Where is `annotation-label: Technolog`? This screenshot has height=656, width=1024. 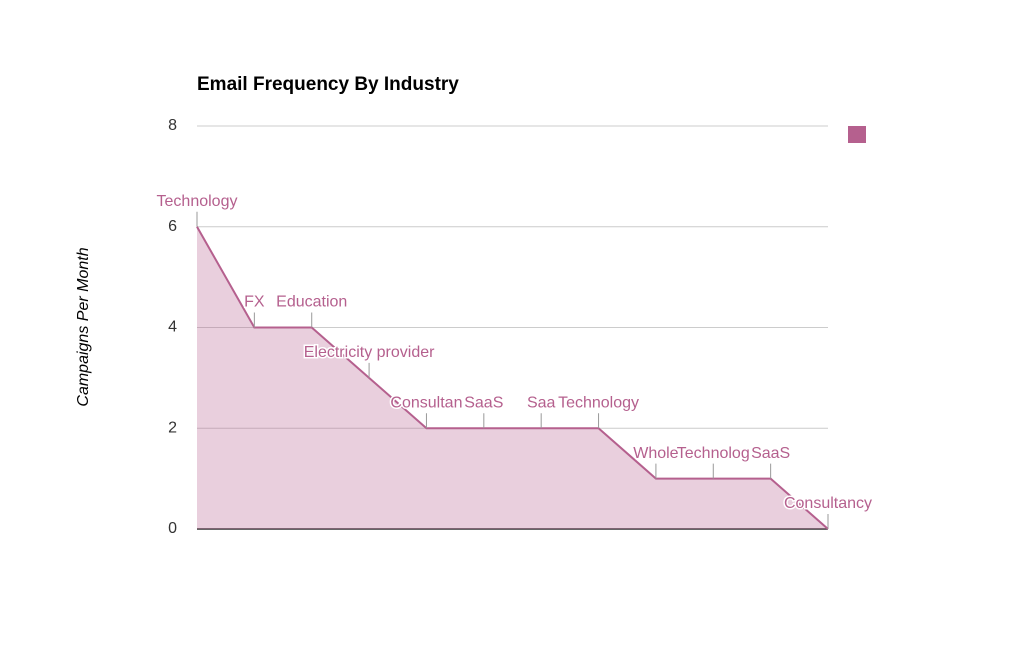 annotation-label: Technolog is located at coordinates (713, 453).